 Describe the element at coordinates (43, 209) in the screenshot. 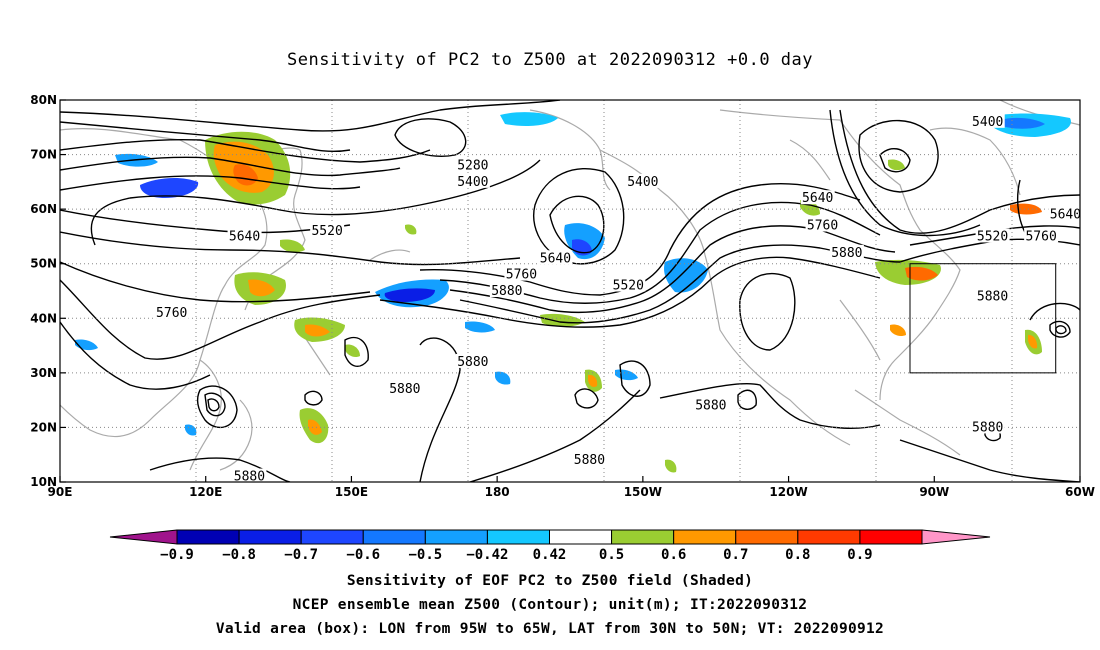

I see `lat-tick-label: 60N` at that location.